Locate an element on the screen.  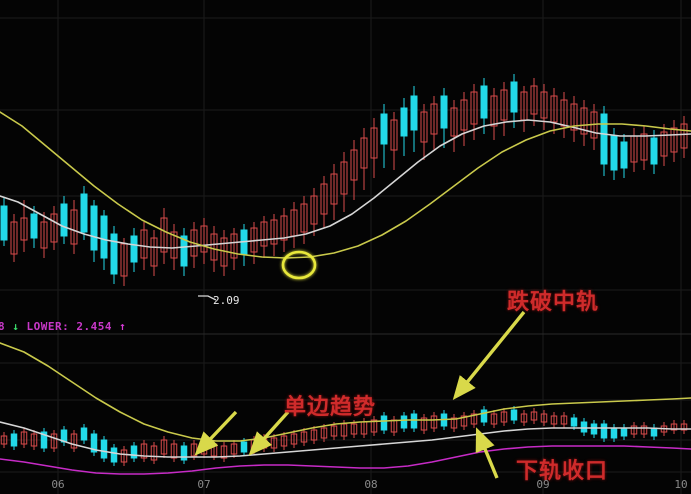
highlight-circle is located at coordinates (299, 265).